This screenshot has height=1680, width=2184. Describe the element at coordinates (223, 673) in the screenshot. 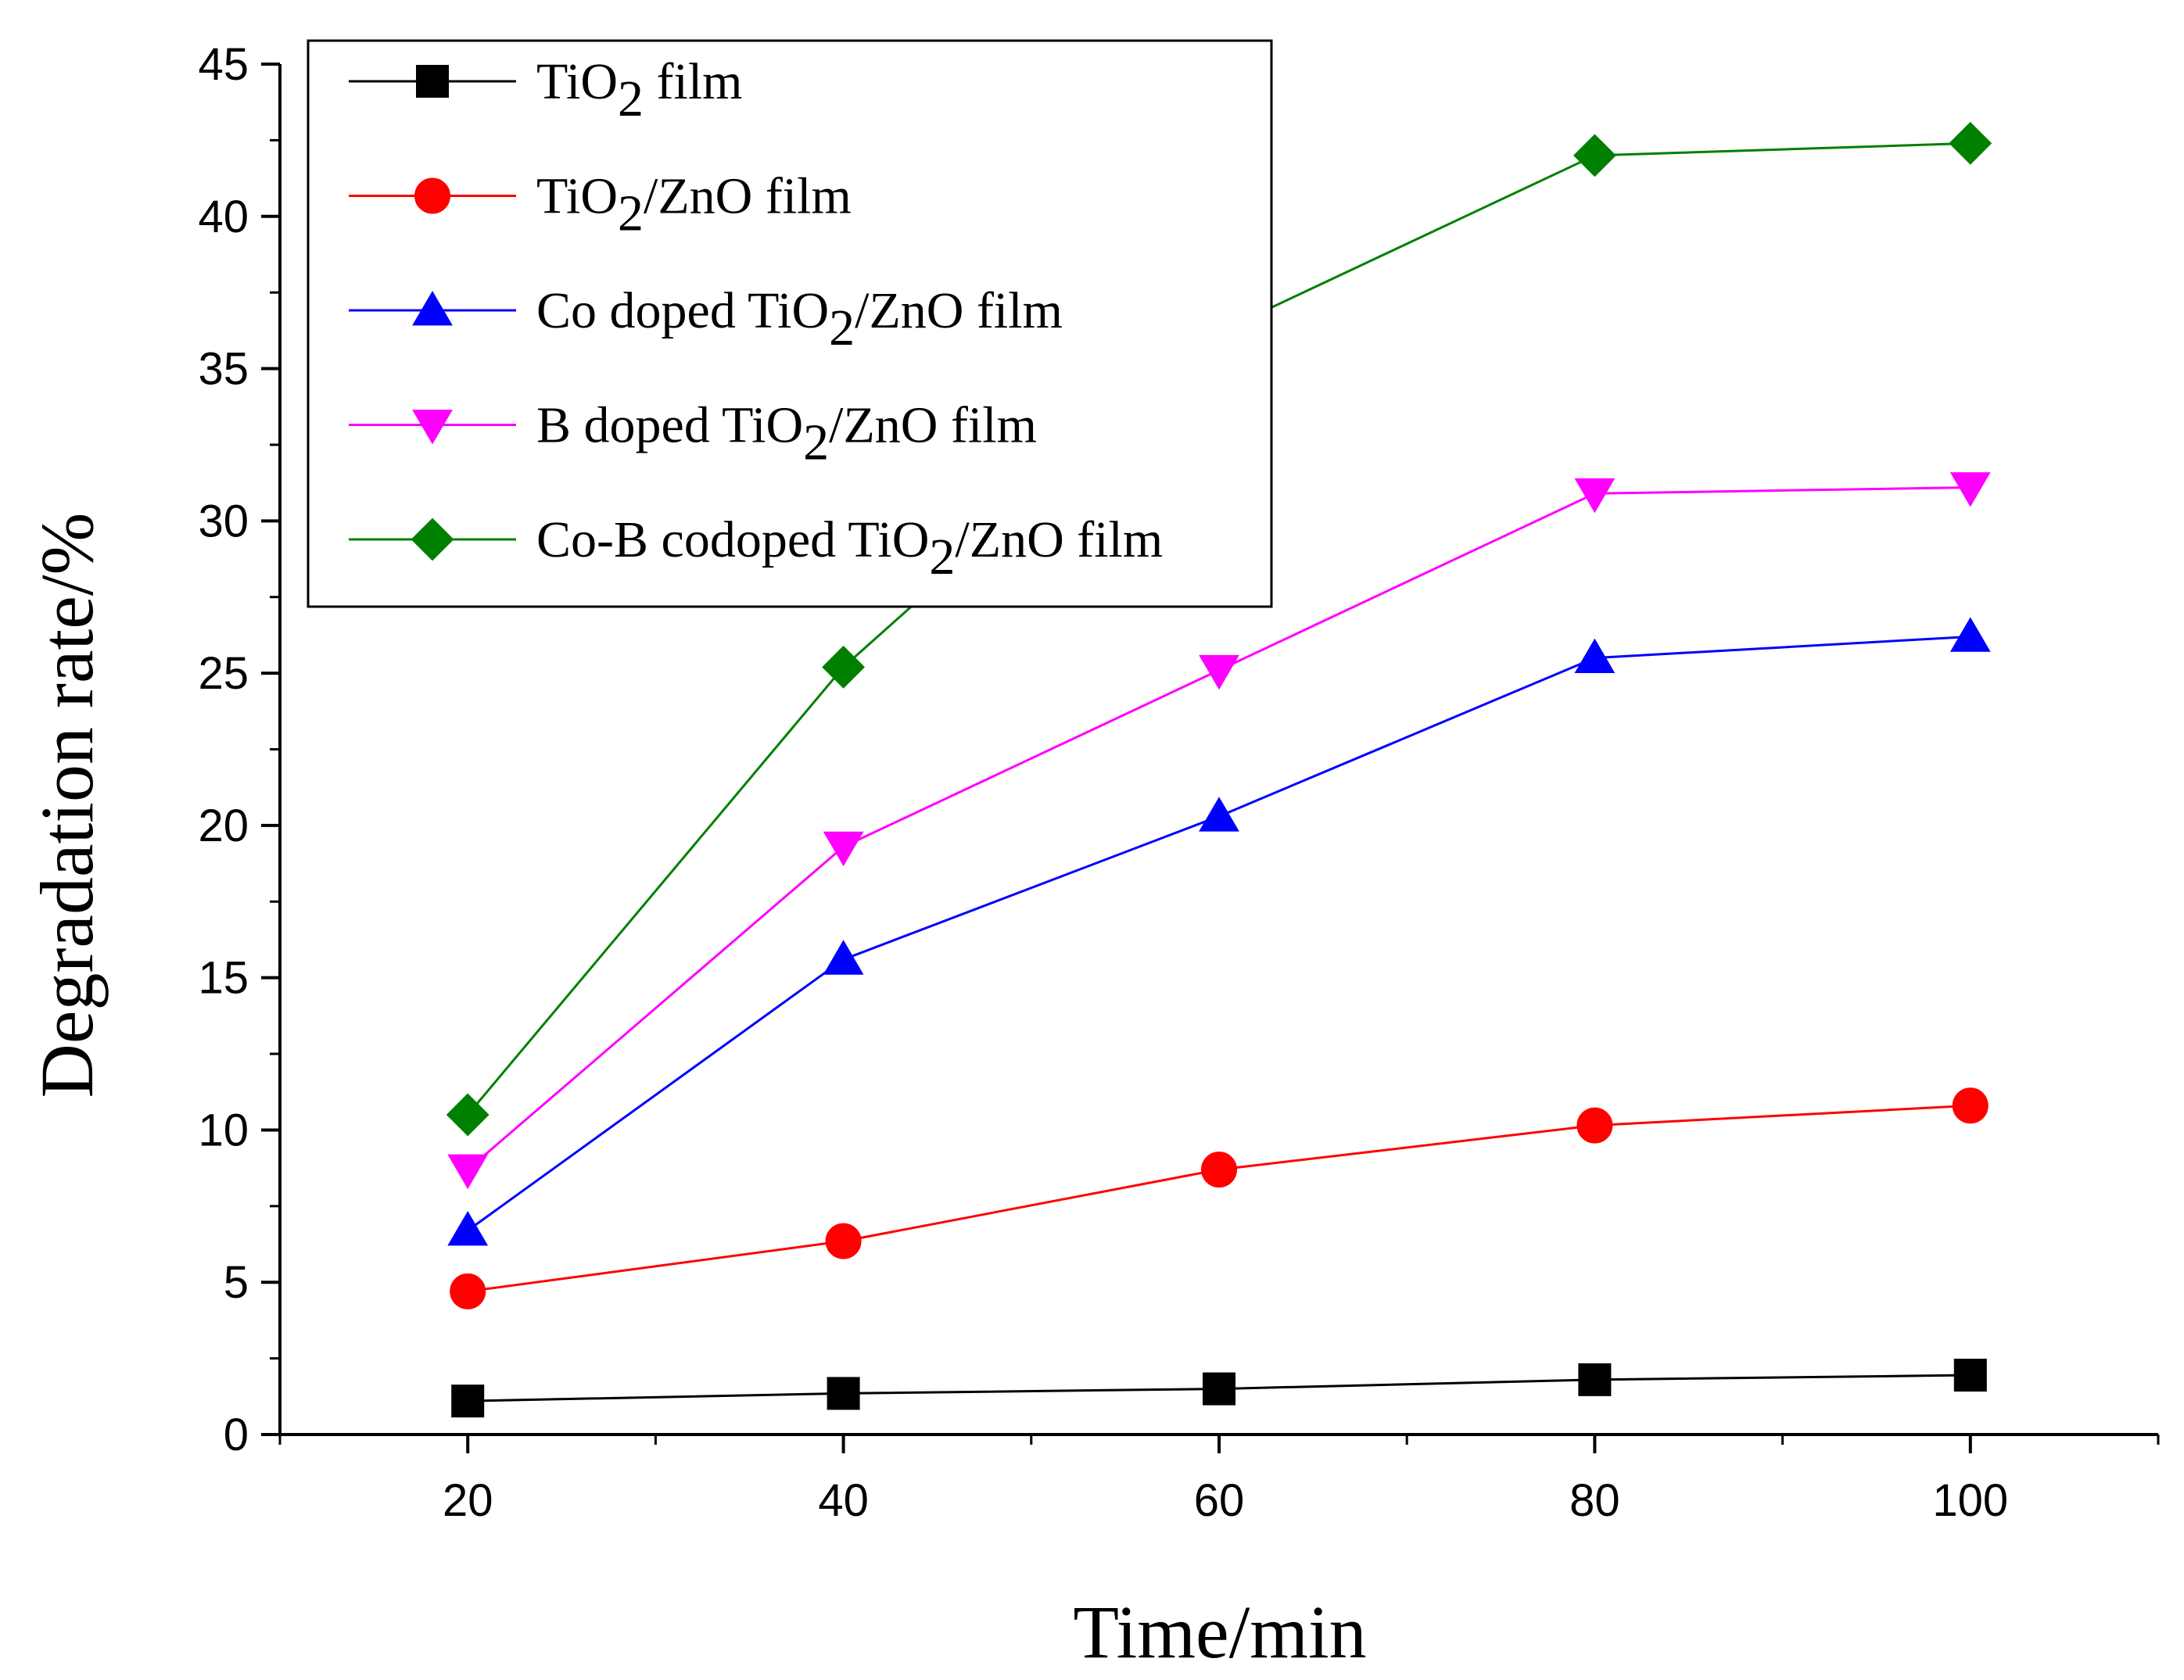

I see `y-tick-label: 25` at that location.